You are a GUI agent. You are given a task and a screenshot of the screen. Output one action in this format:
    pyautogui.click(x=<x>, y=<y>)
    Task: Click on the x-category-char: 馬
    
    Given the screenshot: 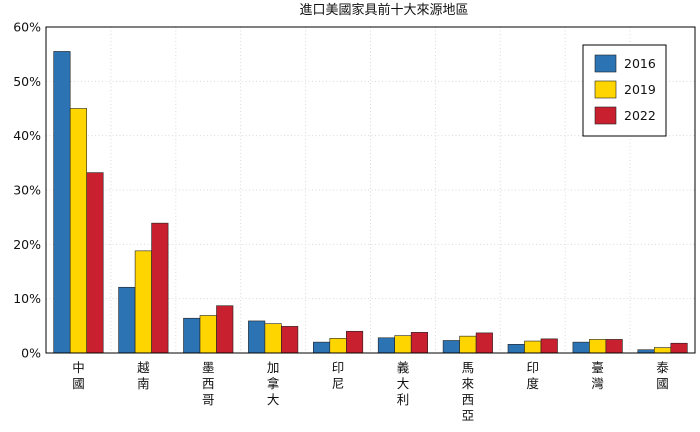 What is the action you would take?
    pyautogui.click(x=468, y=367)
    